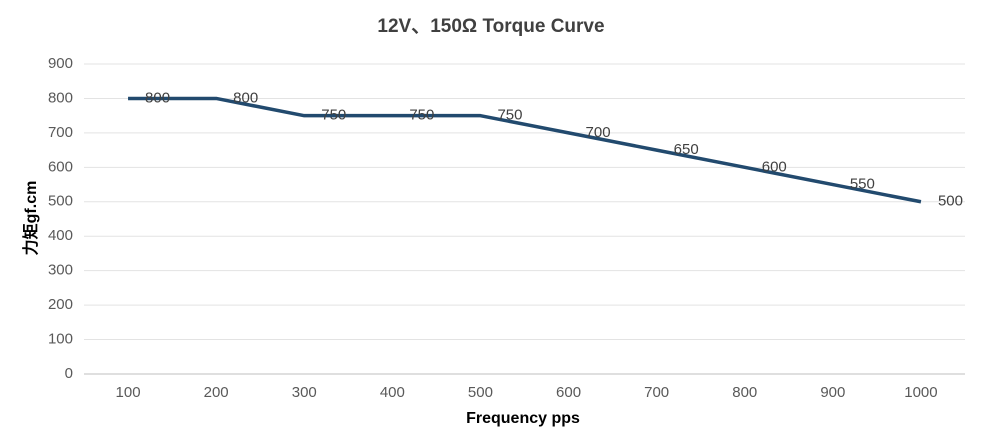 The width and height of the screenshot is (984, 447). Describe the element at coordinates (60, 339) in the screenshot. I see `y-tick-label: 100` at that location.